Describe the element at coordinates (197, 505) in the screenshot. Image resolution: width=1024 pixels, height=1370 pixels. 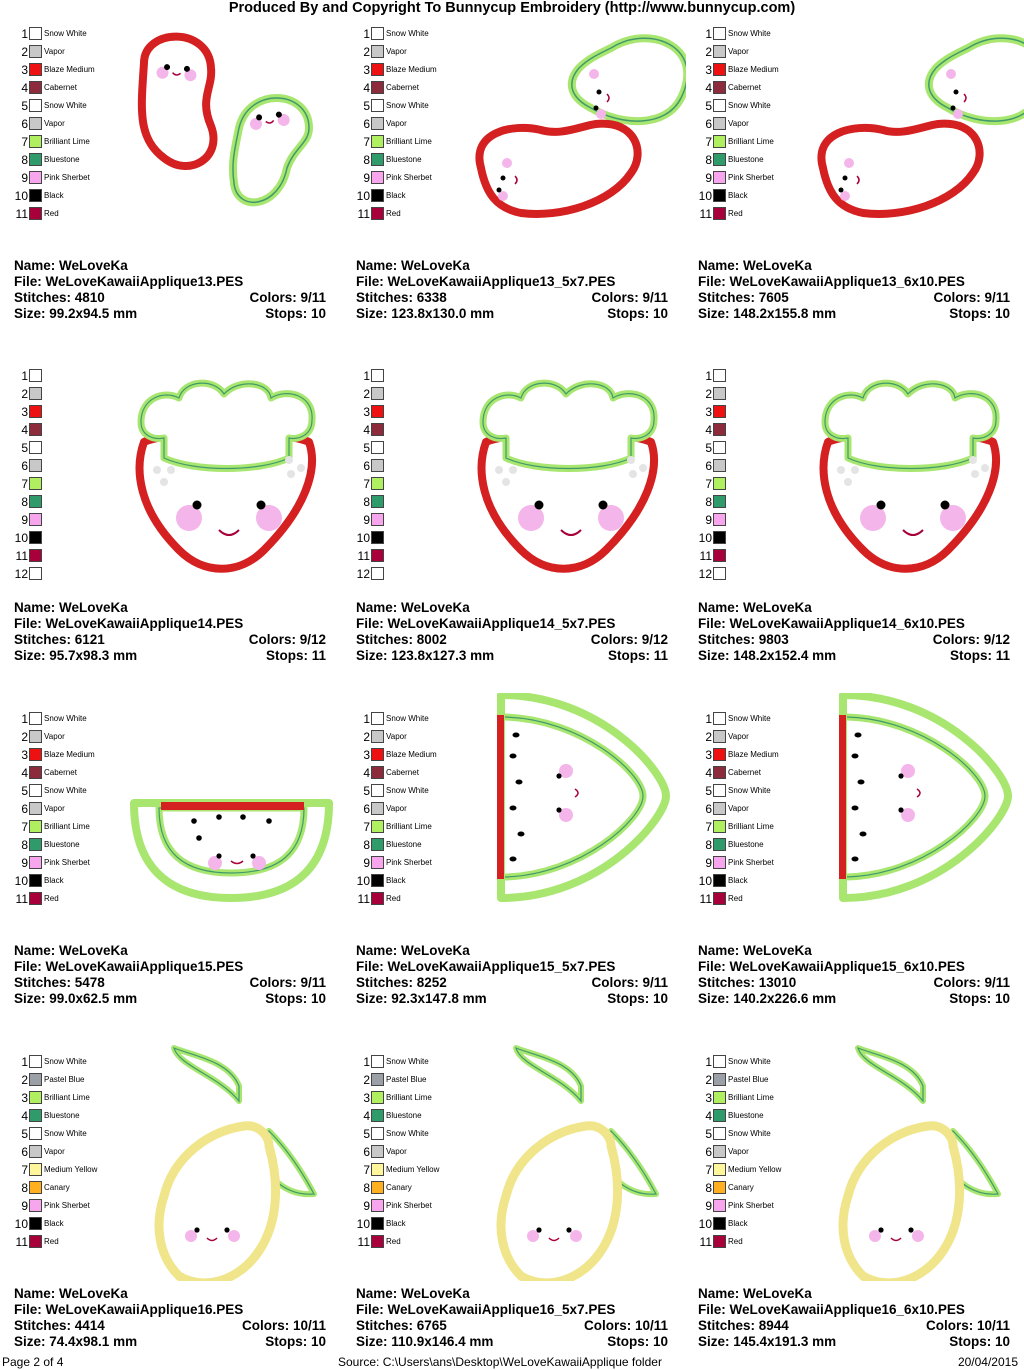
I see `eye-left` at that location.